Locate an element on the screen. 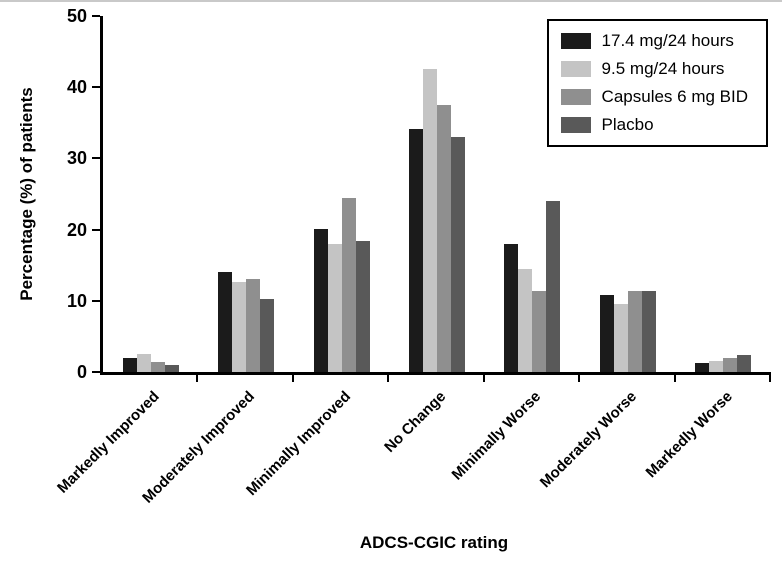  x-category-label-text: Minimally Worse is located at coordinates (496, 436).